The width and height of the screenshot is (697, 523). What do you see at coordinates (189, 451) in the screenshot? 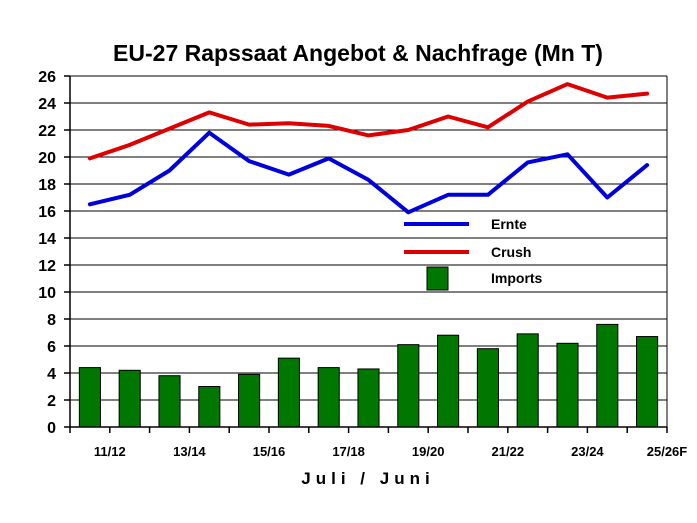
I see `x-tick-label: 13/14` at bounding box center [189, 451].